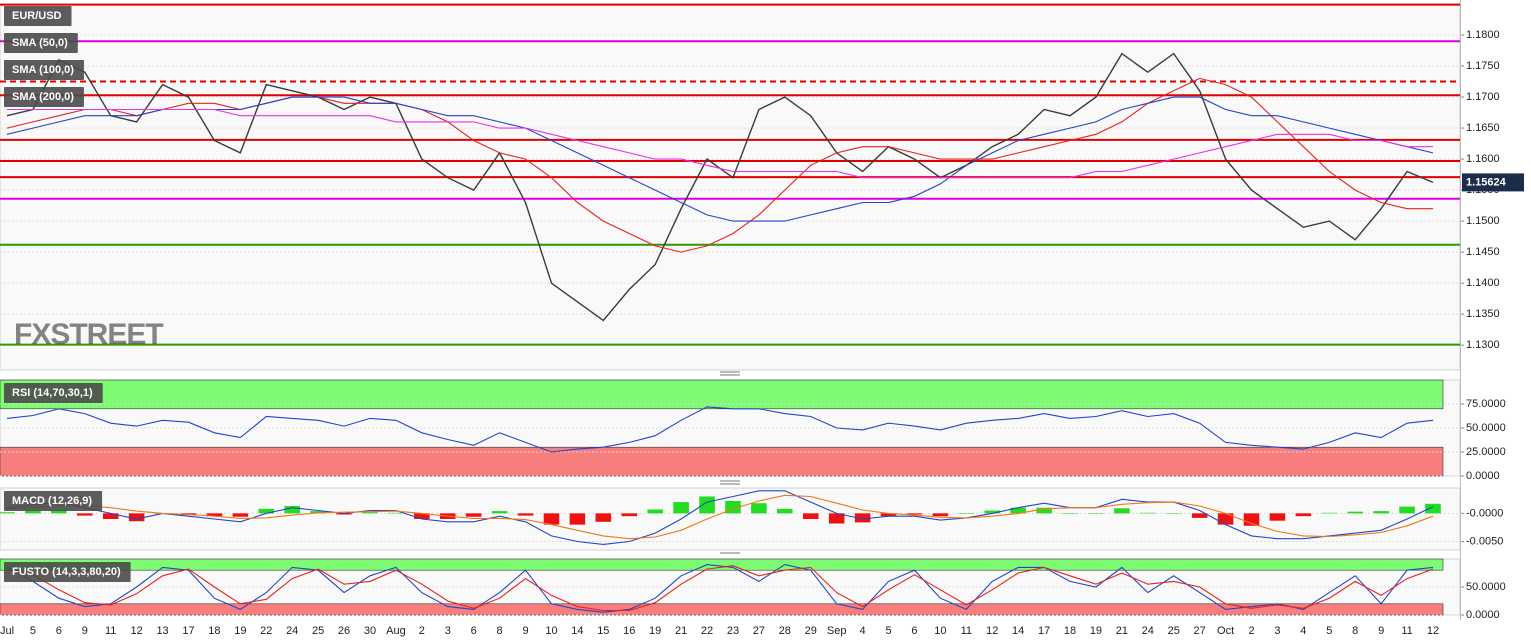 The image size is (1531, 643). Describe the element at coordinates (1200, 631) in the screenshot. I see `x-tick-label: 27` at that location.